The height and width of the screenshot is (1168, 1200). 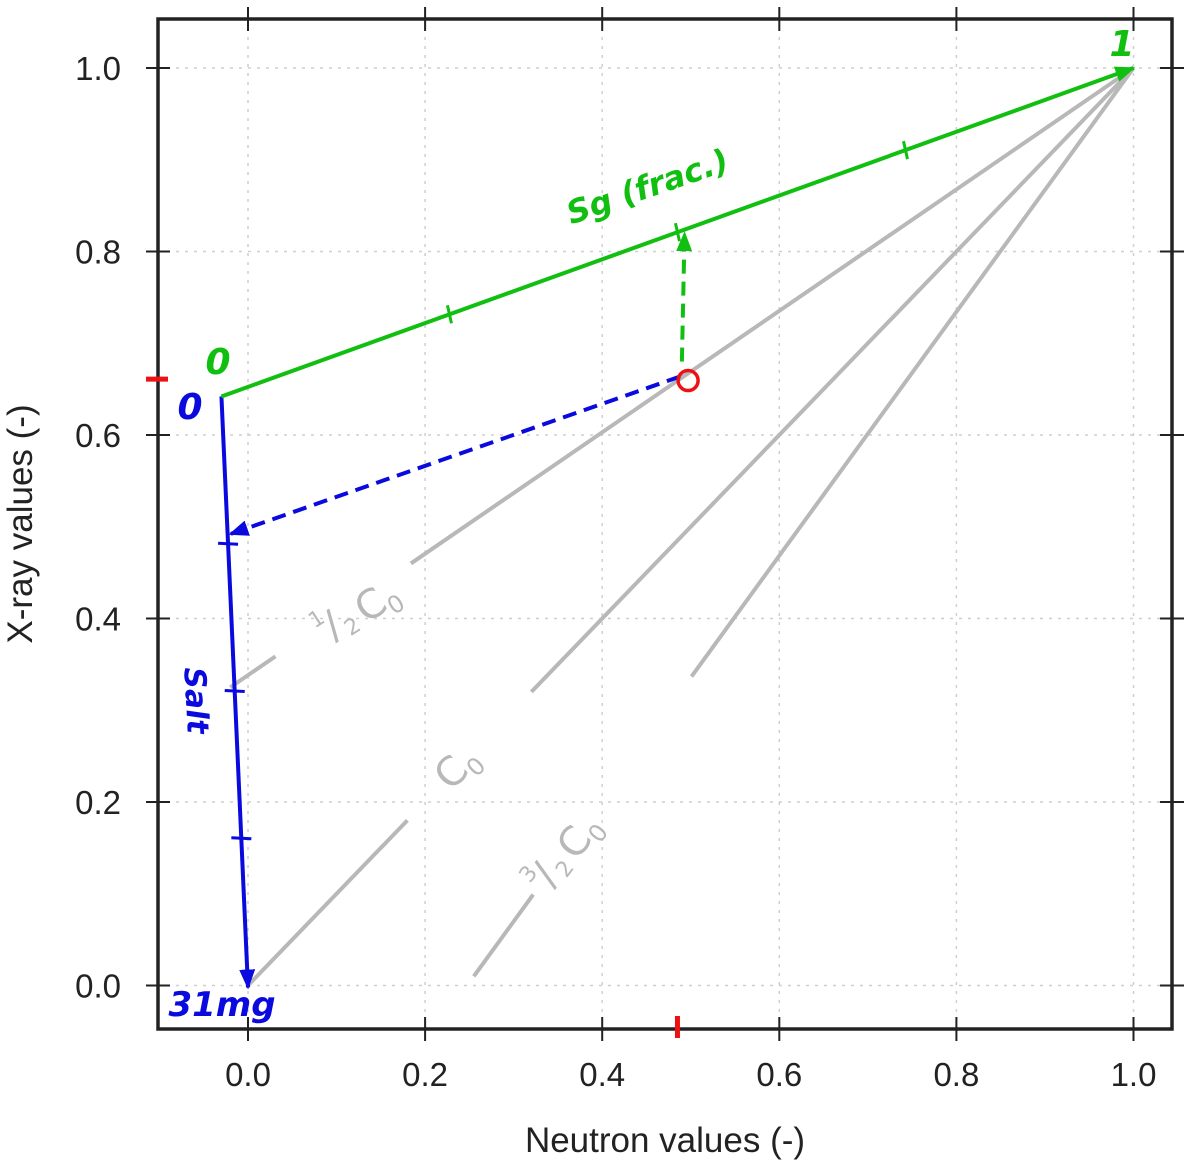 I want to click on measured-point, so click(x=688, y=380).